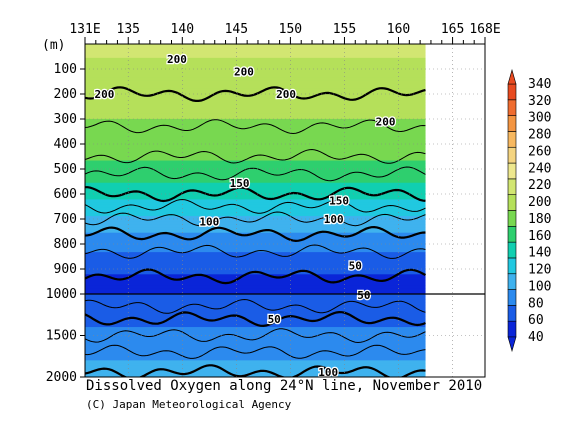 The image size is (570, 423). What do you see at coordinates (539, 253) in the screenshot?
I see `colorbar-label: 140` at bounding box center [539, 253].